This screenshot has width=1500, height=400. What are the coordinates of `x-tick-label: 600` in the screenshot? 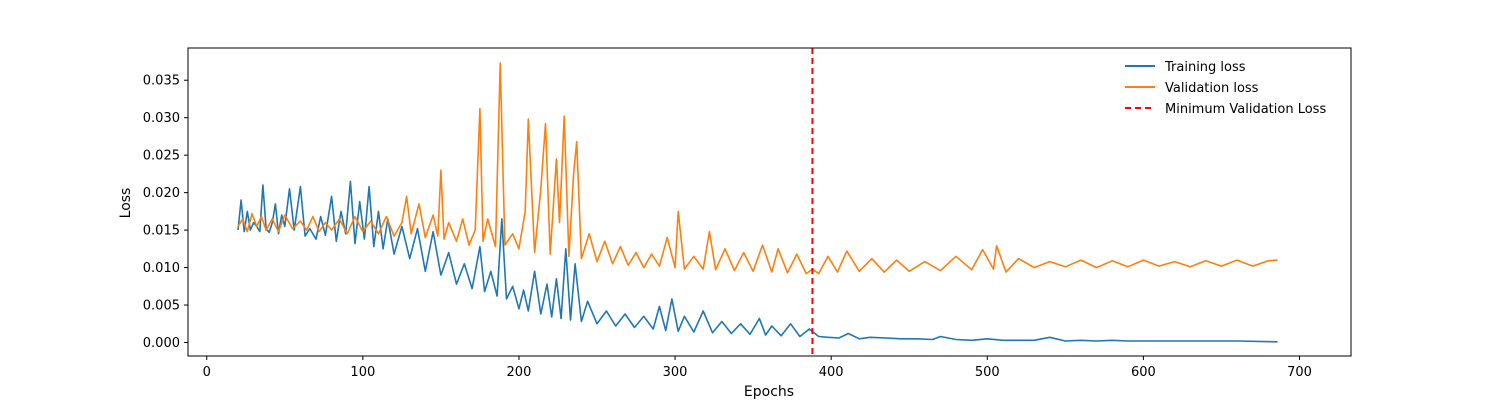 It's located at (1143, 372).